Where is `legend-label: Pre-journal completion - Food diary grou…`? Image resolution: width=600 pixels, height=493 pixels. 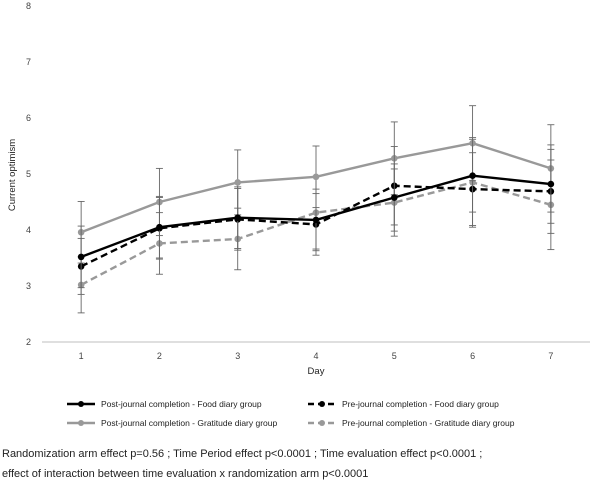 legend-label: Pre-journal completion - Food diary grou… is located at coordinates (420, 404).